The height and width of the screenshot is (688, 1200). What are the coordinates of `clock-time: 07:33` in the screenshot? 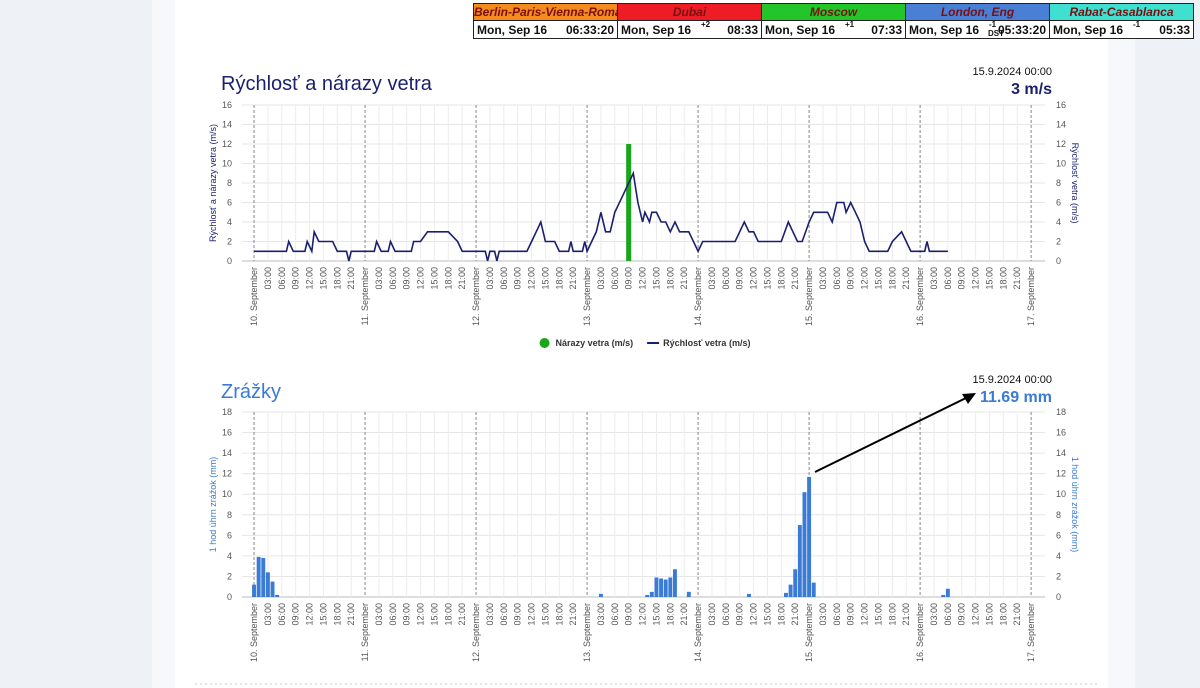 It's located at (886, 30).